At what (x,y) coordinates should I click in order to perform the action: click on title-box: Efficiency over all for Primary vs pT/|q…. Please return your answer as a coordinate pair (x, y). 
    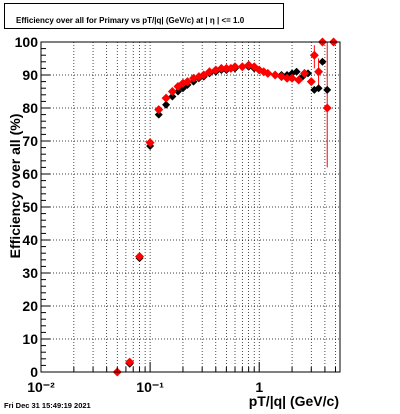
    Looking at the image, I should click on (144, 16).